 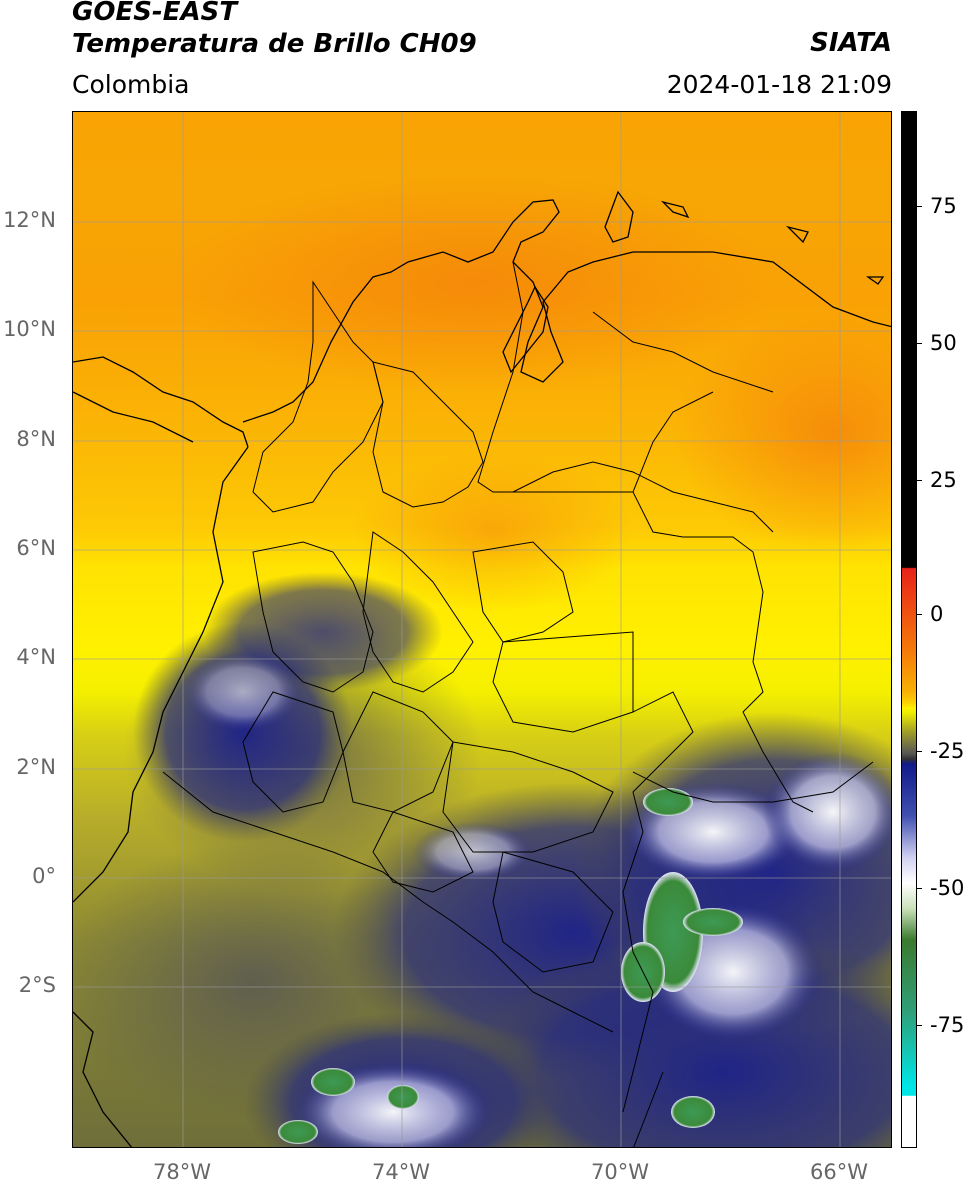 I want to click on colorbar-gradient, so click(x=909, y=629).